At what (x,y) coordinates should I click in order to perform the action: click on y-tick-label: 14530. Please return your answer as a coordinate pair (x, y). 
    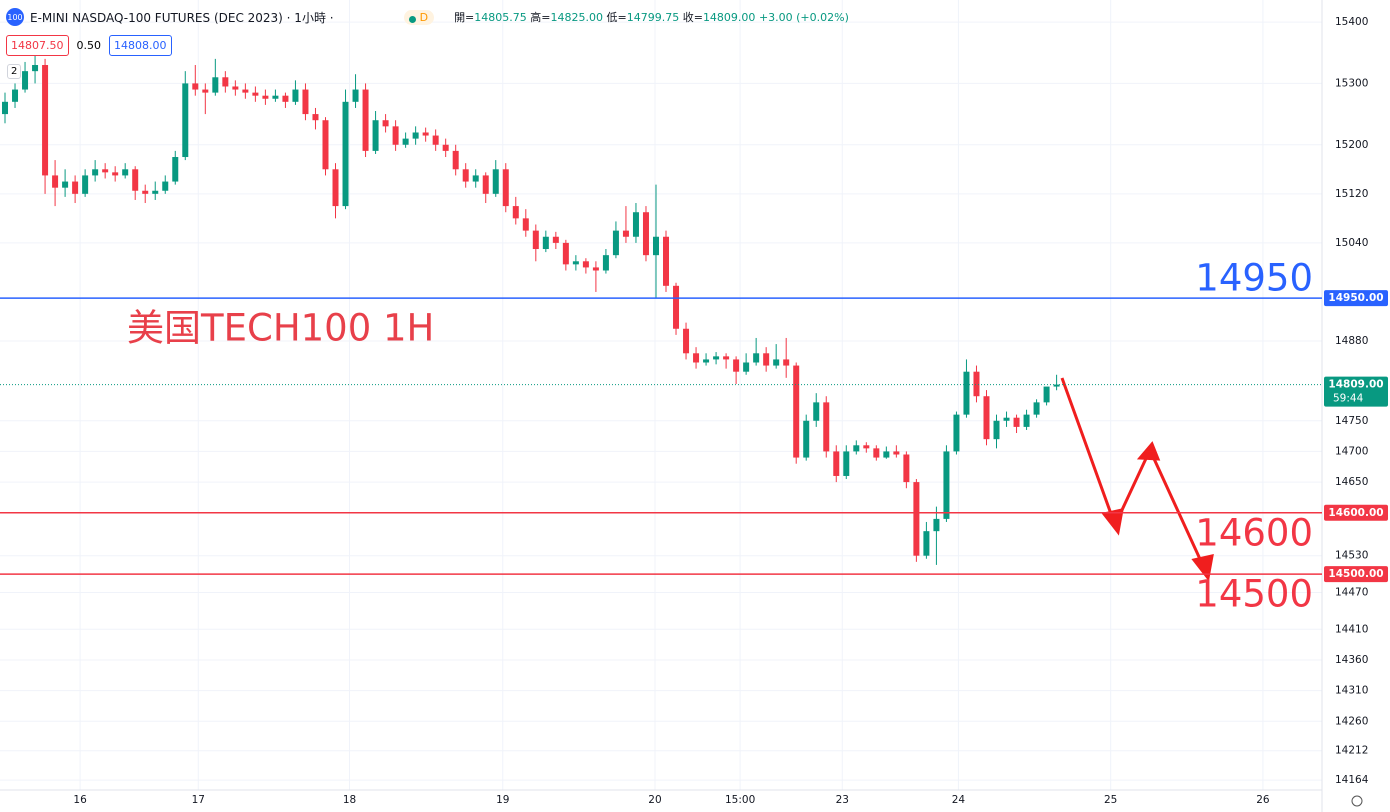
    Looking at the image, I should click on (1351, 556).